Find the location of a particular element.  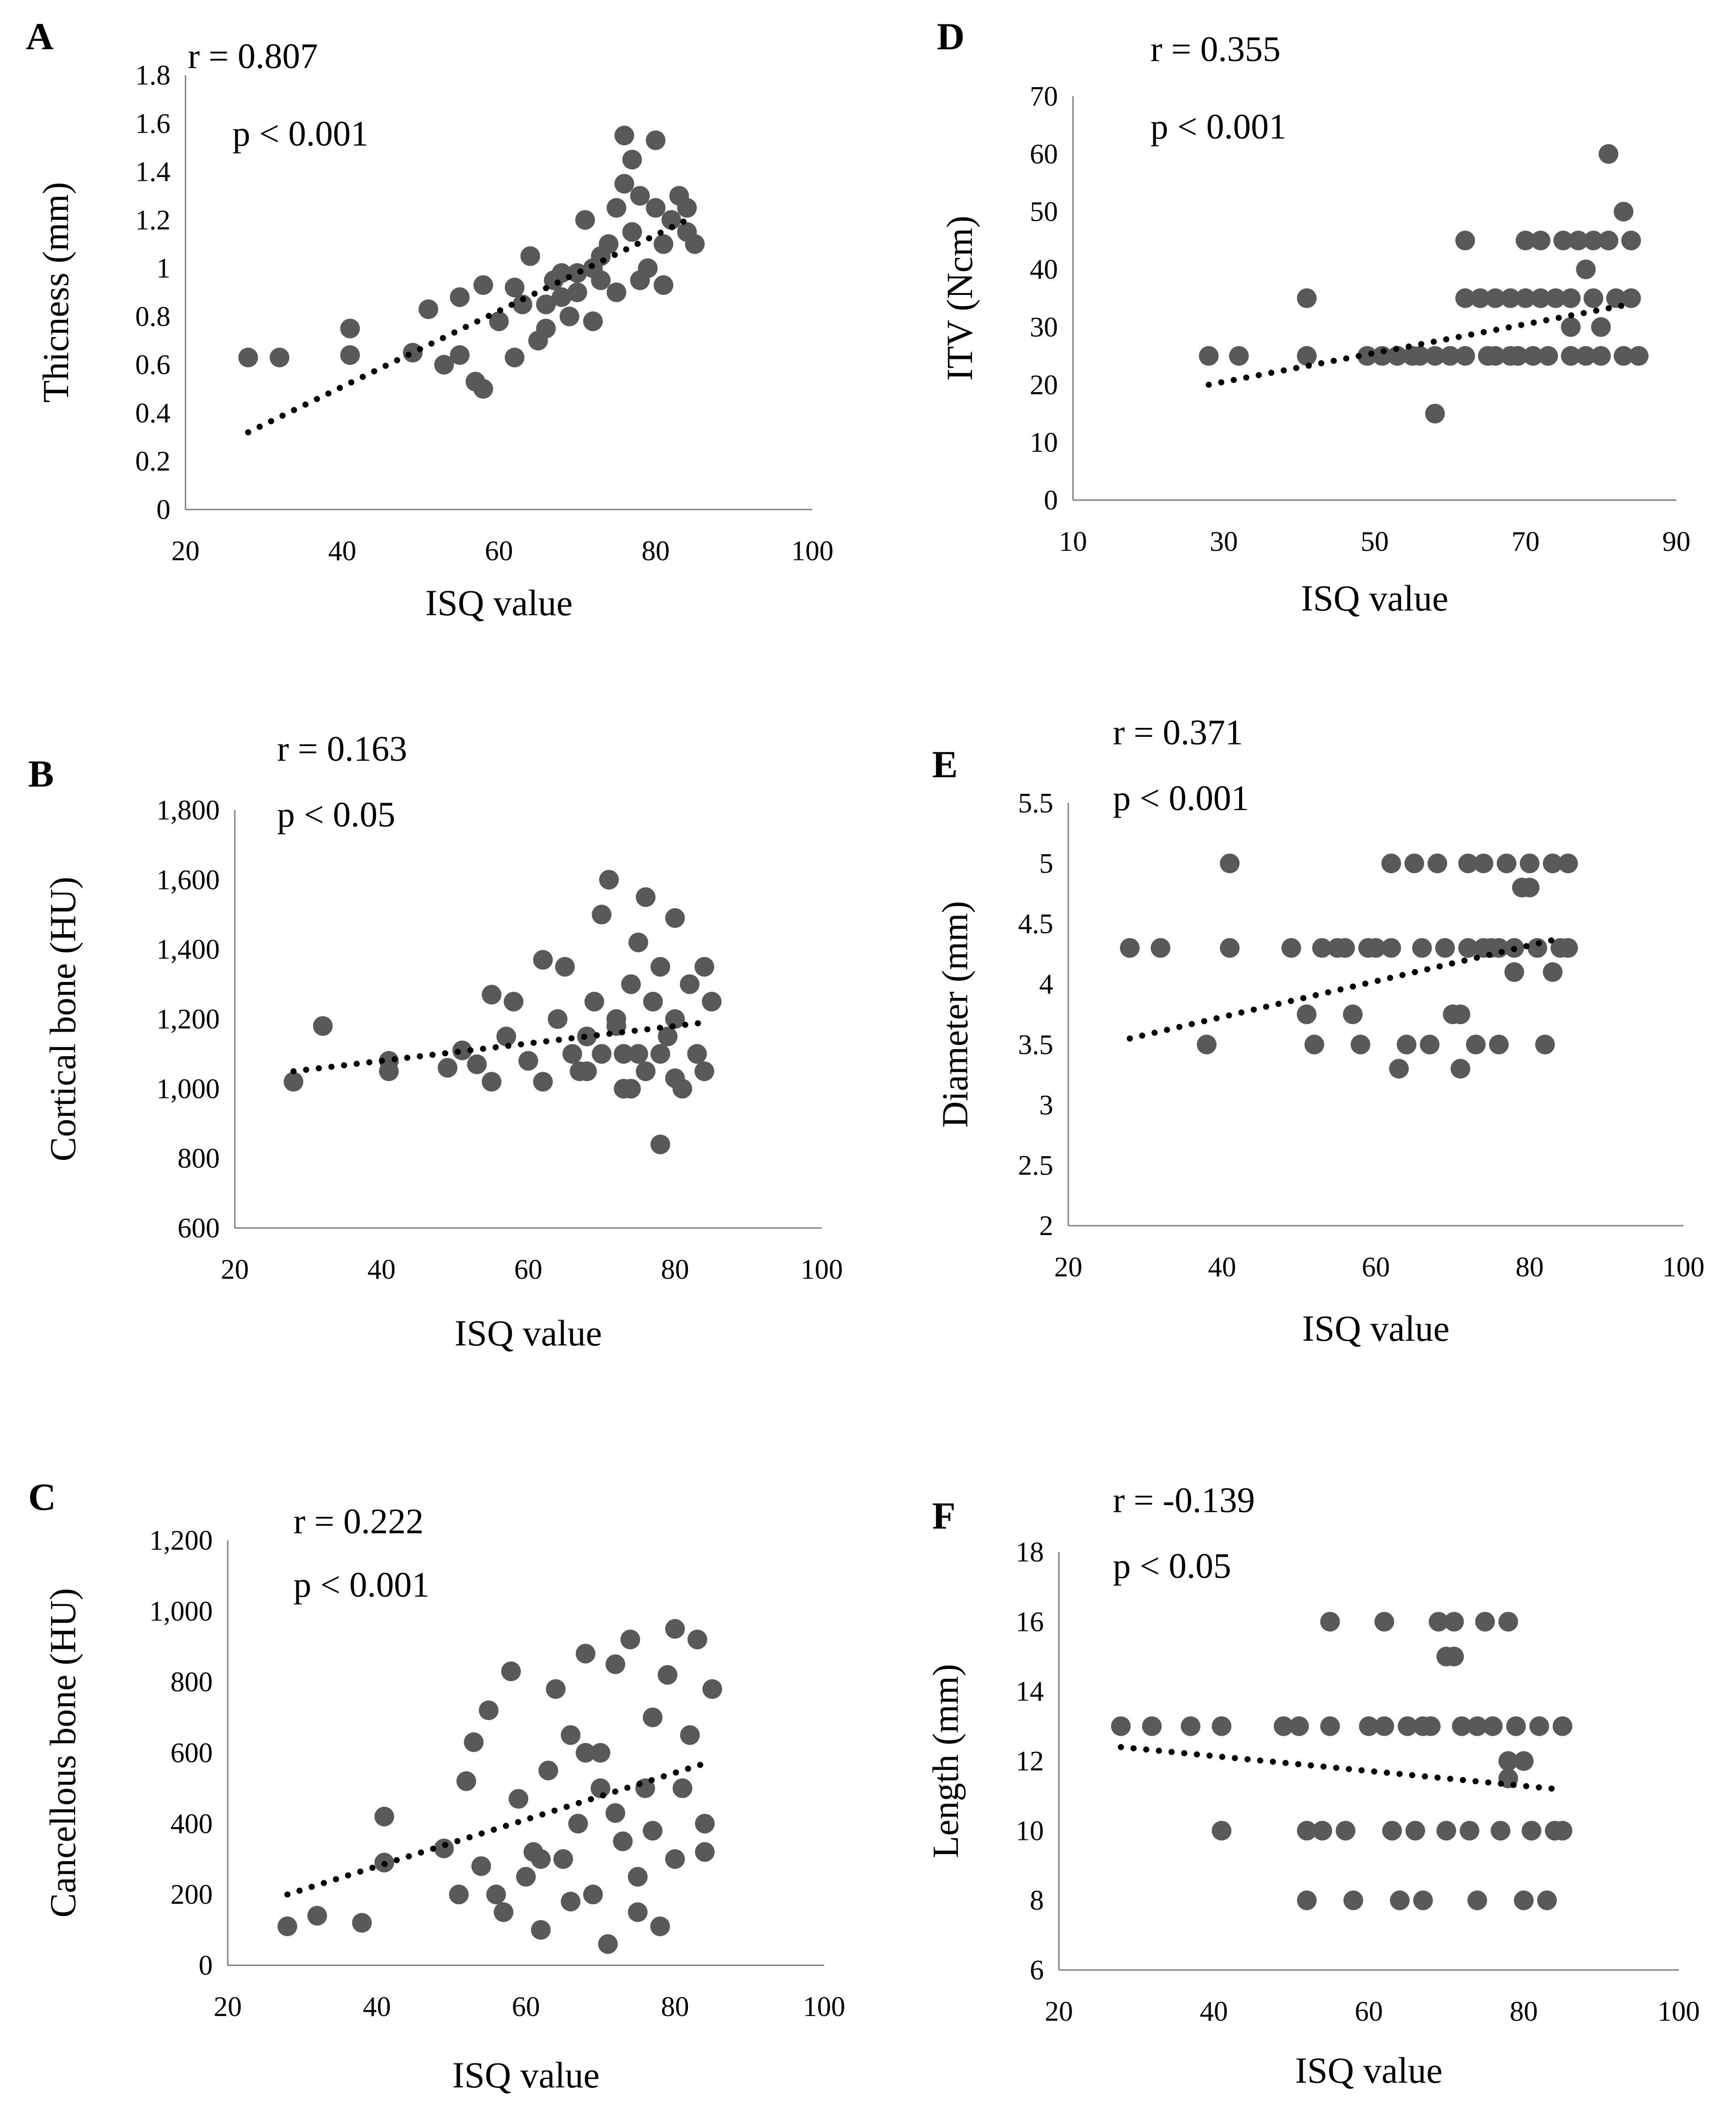

panel-letter: E is located at coordinates (945, 765).